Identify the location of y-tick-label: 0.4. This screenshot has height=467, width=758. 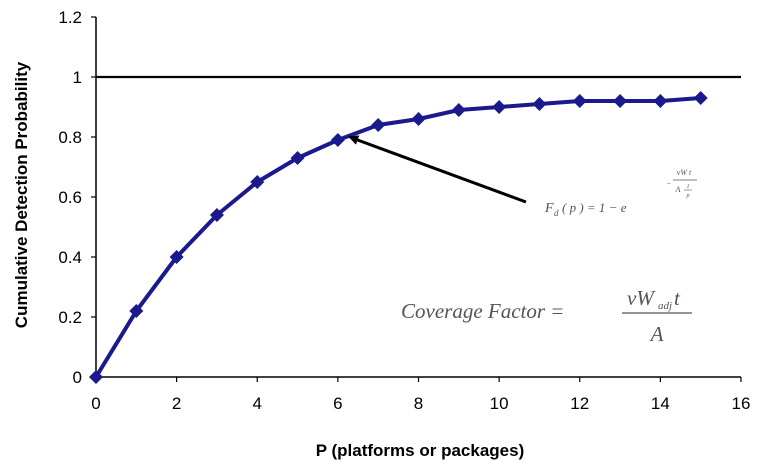
(70, 257).